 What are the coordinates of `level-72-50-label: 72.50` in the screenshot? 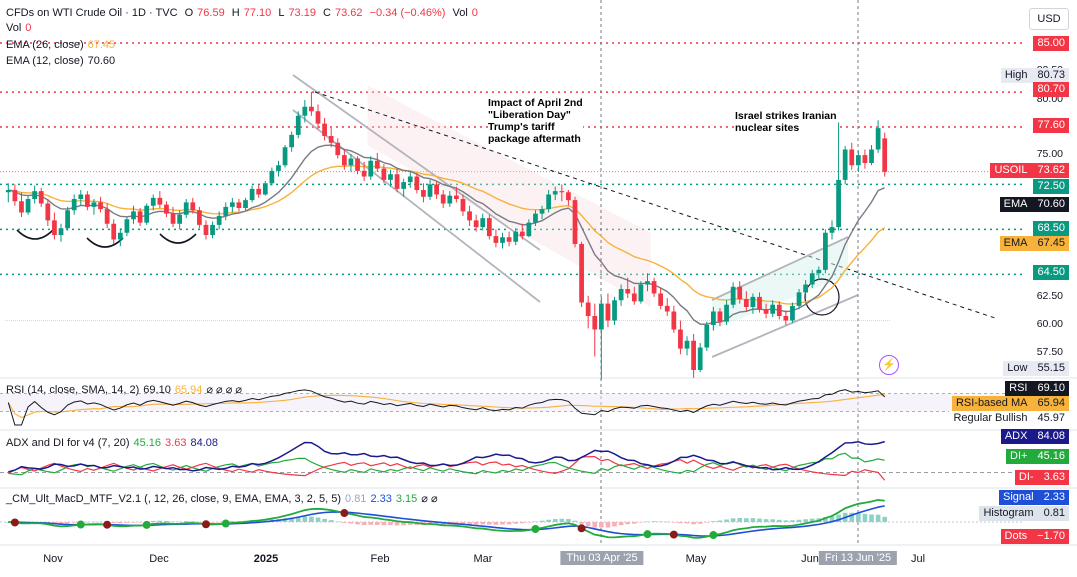 It's located at (1051, 186).